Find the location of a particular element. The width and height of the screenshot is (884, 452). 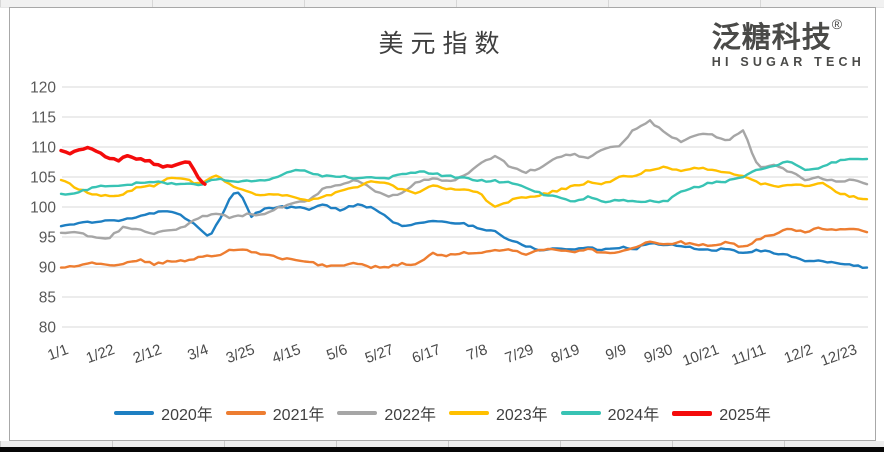

spreadsheet-row-strip-bottom is located at coordinates (442, 444).